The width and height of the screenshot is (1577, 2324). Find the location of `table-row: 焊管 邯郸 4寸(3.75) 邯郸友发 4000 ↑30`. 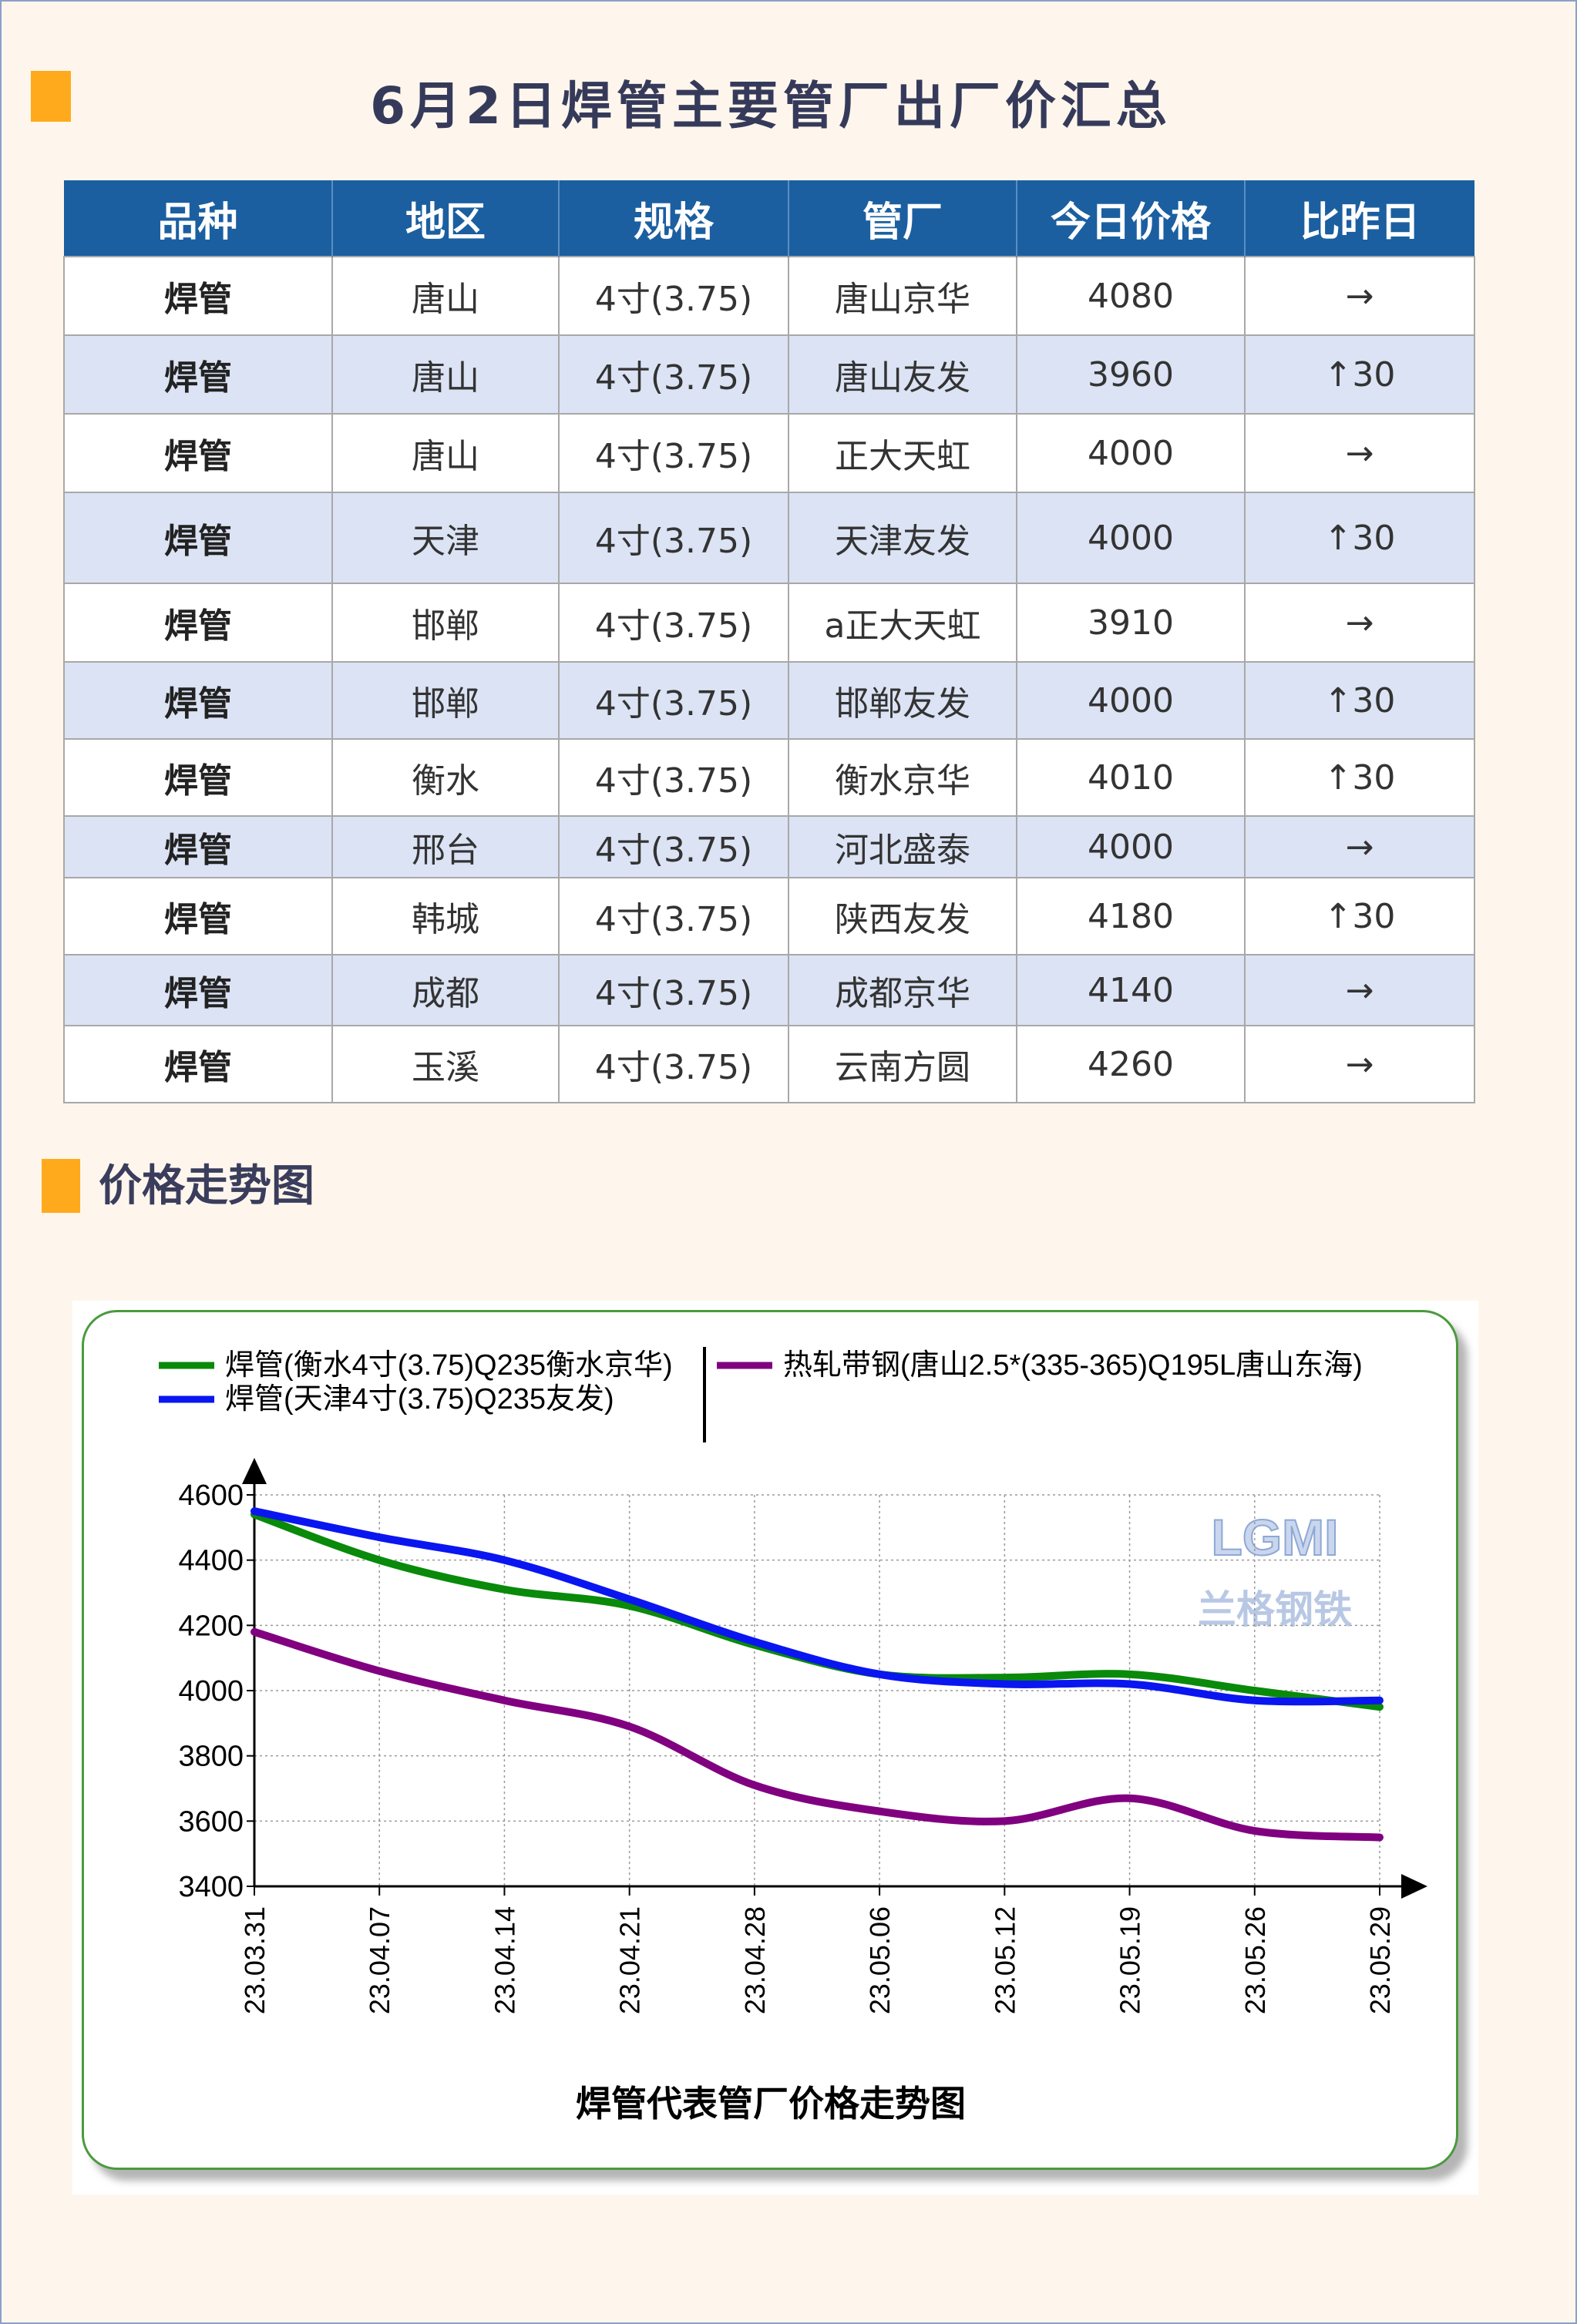

table-row: 焊管 邯郸 4寸(3.75) 邯郸友发 4000 ↑30 is located at coordinates (769, 700).